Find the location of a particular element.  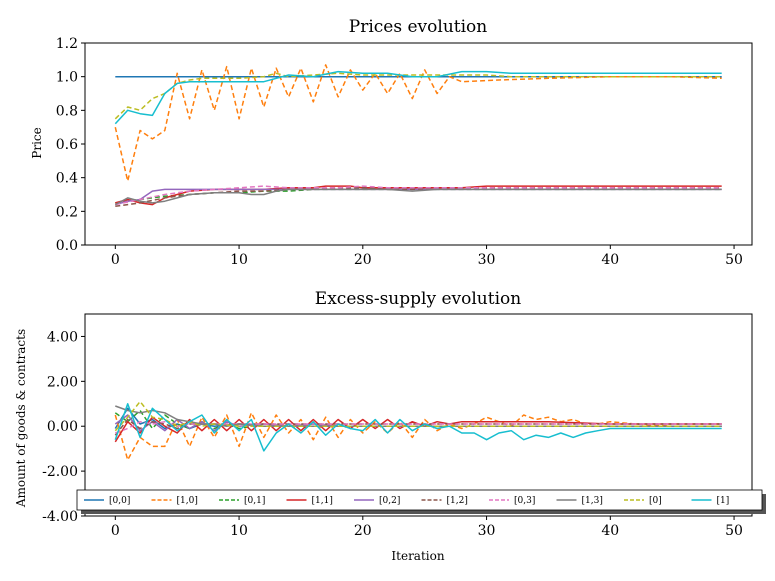

prices-x-tick-label: 10 is located at coordinates (239, 260).